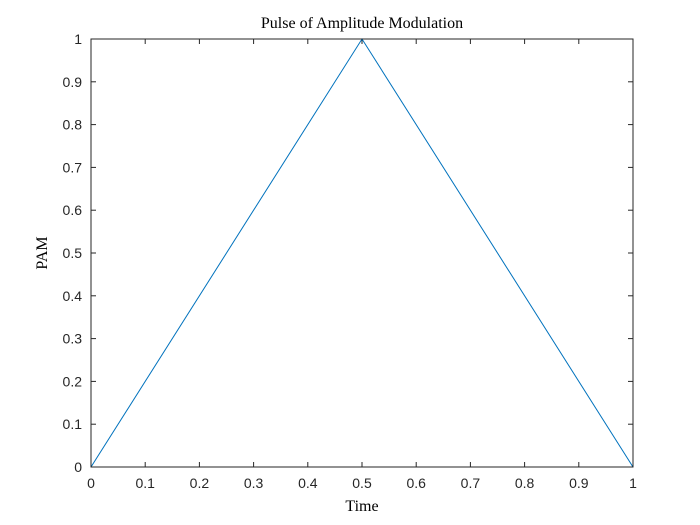 This screenshot has width=700, height=525. What do you see at coordinates (308, 483) in the screenshot?
I see `x-tick-label: 0.4` at bounding box center [308, 483].